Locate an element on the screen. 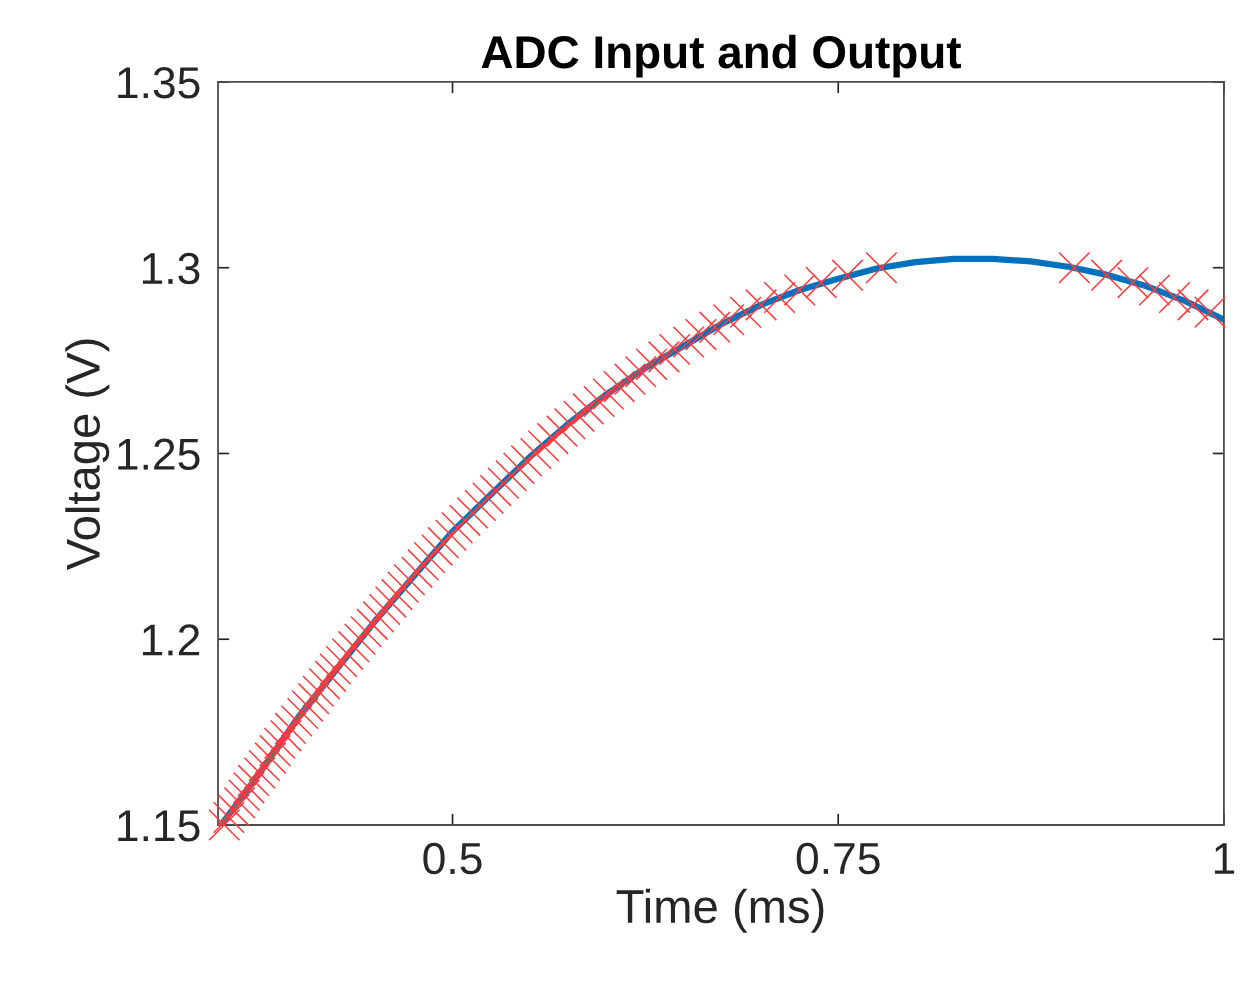  chart-title: ADC Input and Output is located at coordinates (721, 56).